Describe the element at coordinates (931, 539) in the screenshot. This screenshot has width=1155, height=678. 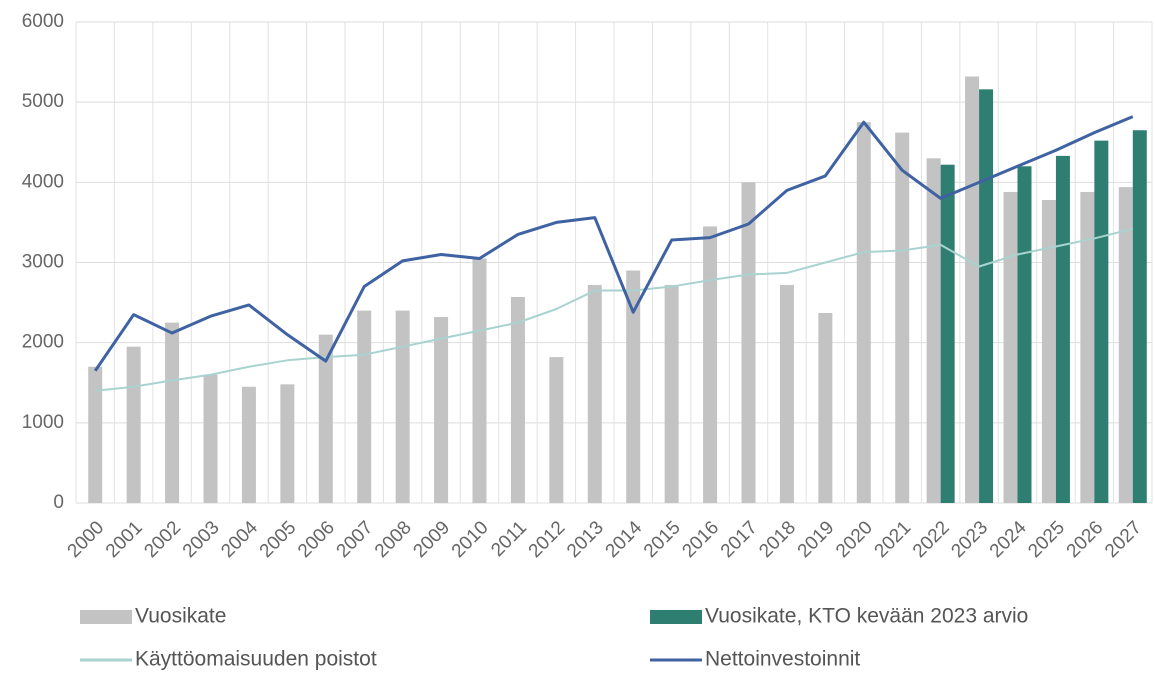
I see `x-tick-label: 2022` at that location.